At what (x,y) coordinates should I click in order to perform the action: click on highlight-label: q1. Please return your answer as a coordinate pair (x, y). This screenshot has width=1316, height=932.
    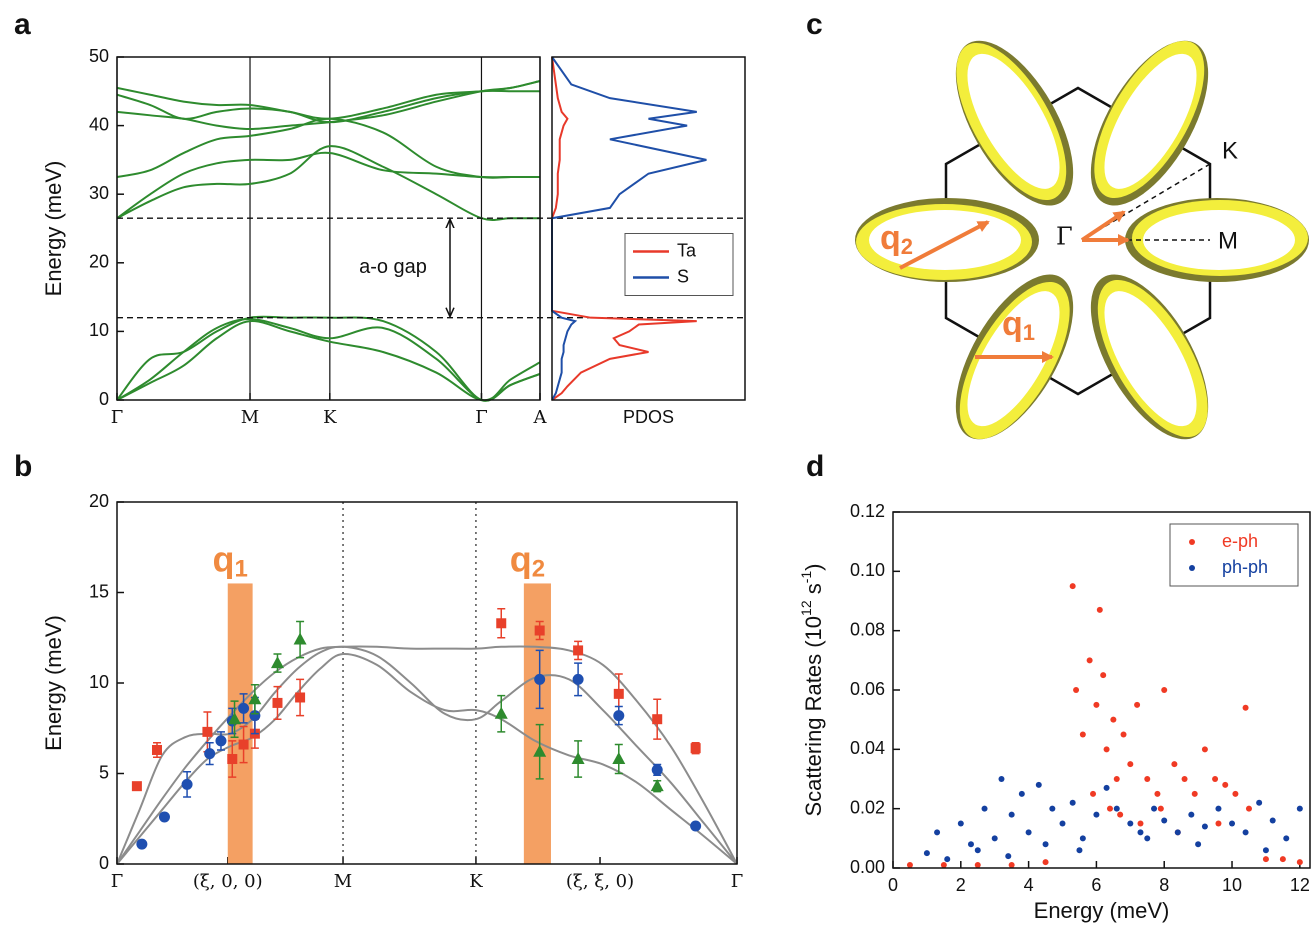
    Looking at the image, I should click on (230, 560).